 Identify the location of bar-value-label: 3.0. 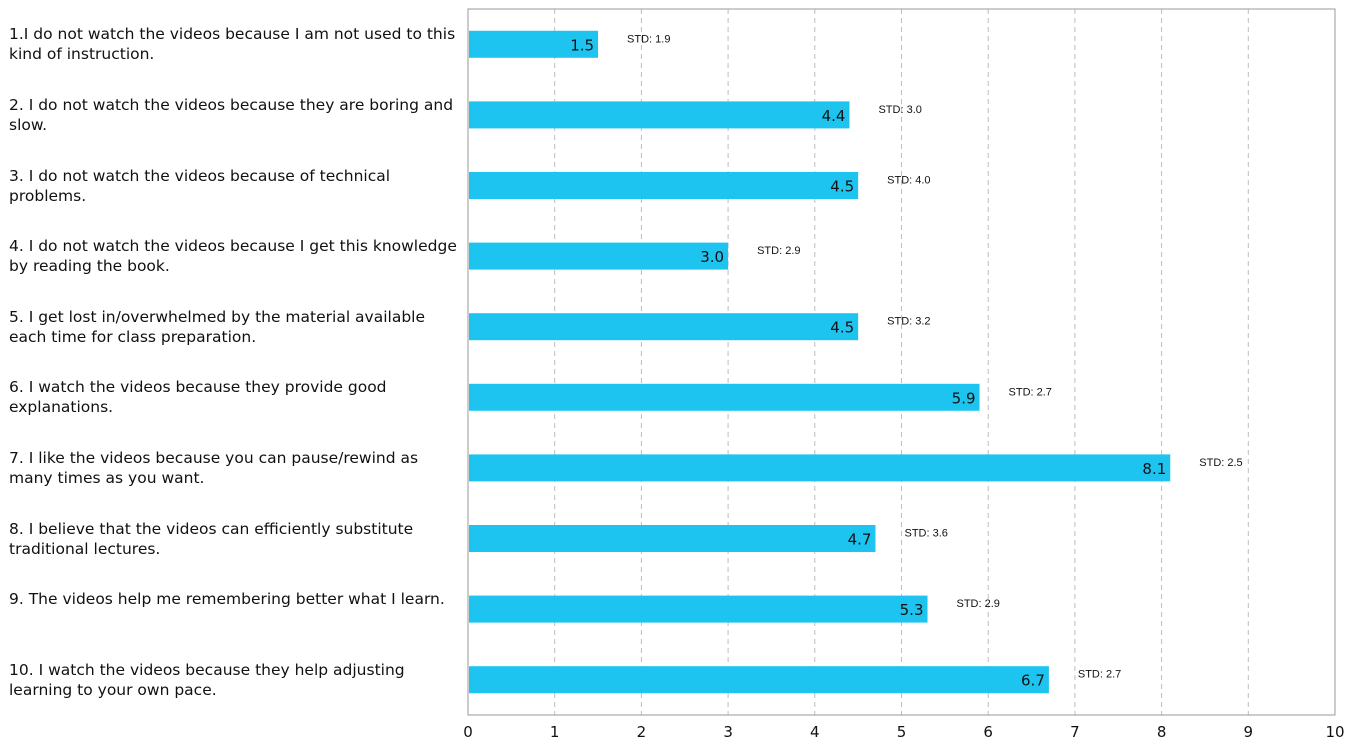
(712, 257).